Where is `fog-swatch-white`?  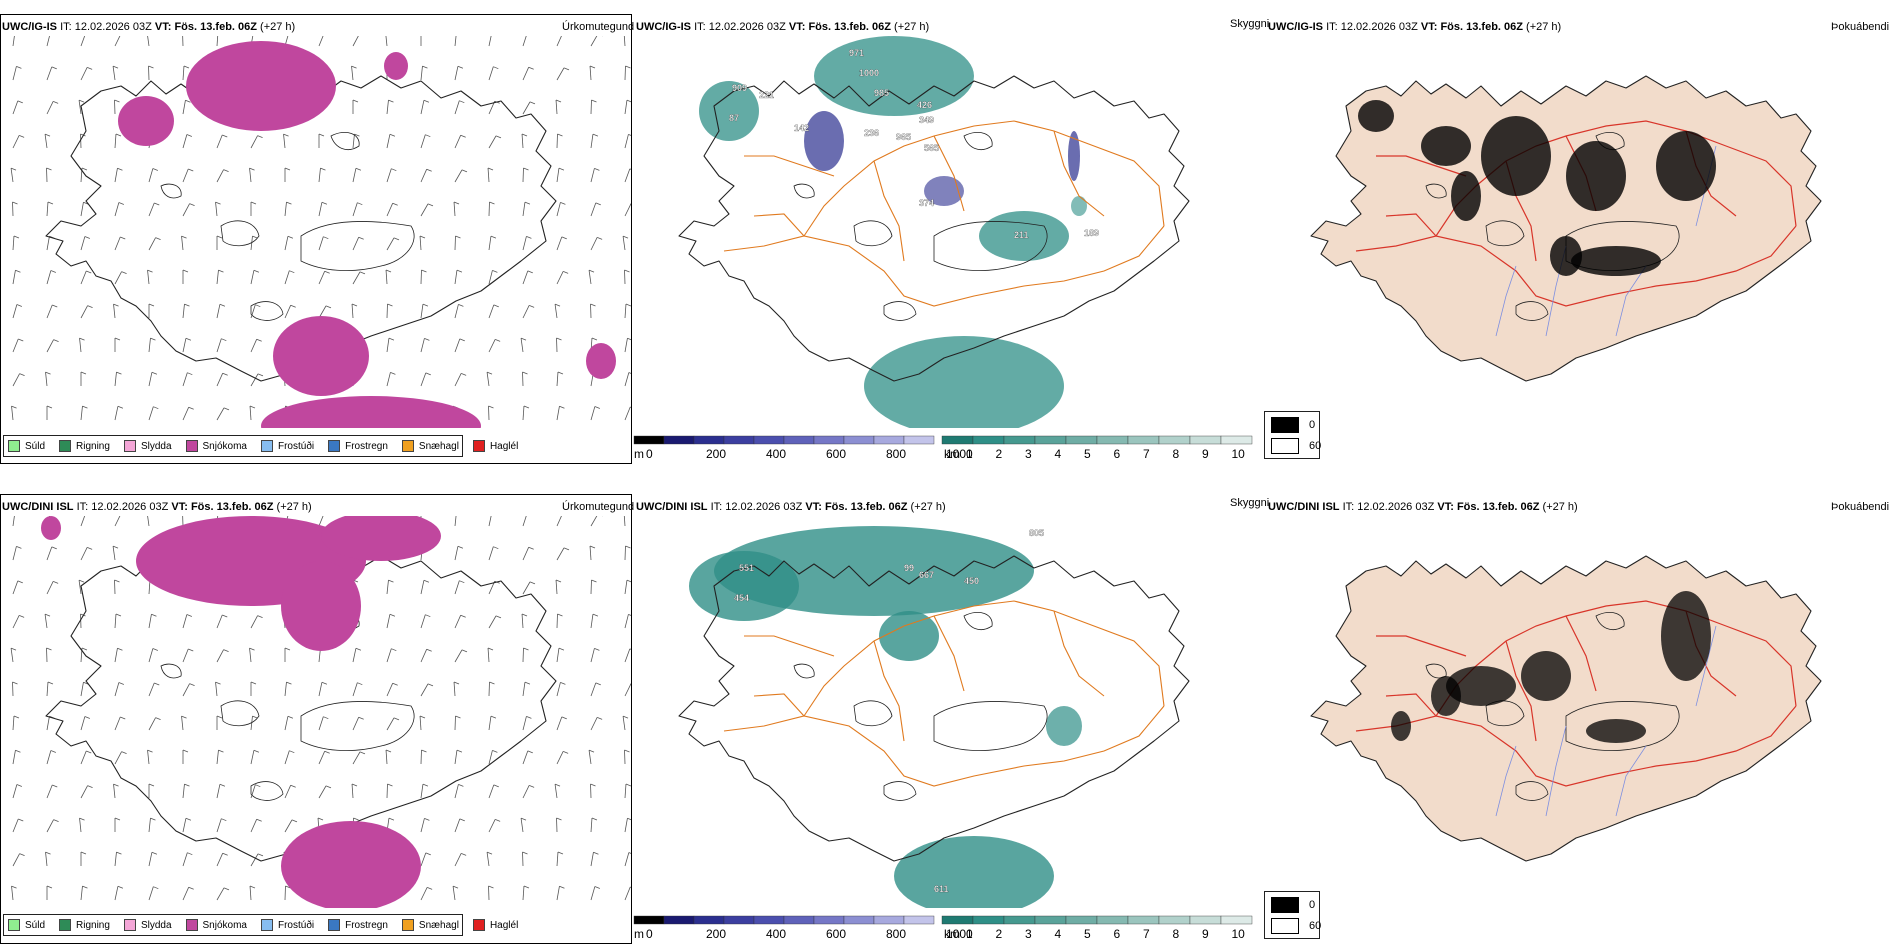 fog-swatch-white is located at coordinates (1285, 926).